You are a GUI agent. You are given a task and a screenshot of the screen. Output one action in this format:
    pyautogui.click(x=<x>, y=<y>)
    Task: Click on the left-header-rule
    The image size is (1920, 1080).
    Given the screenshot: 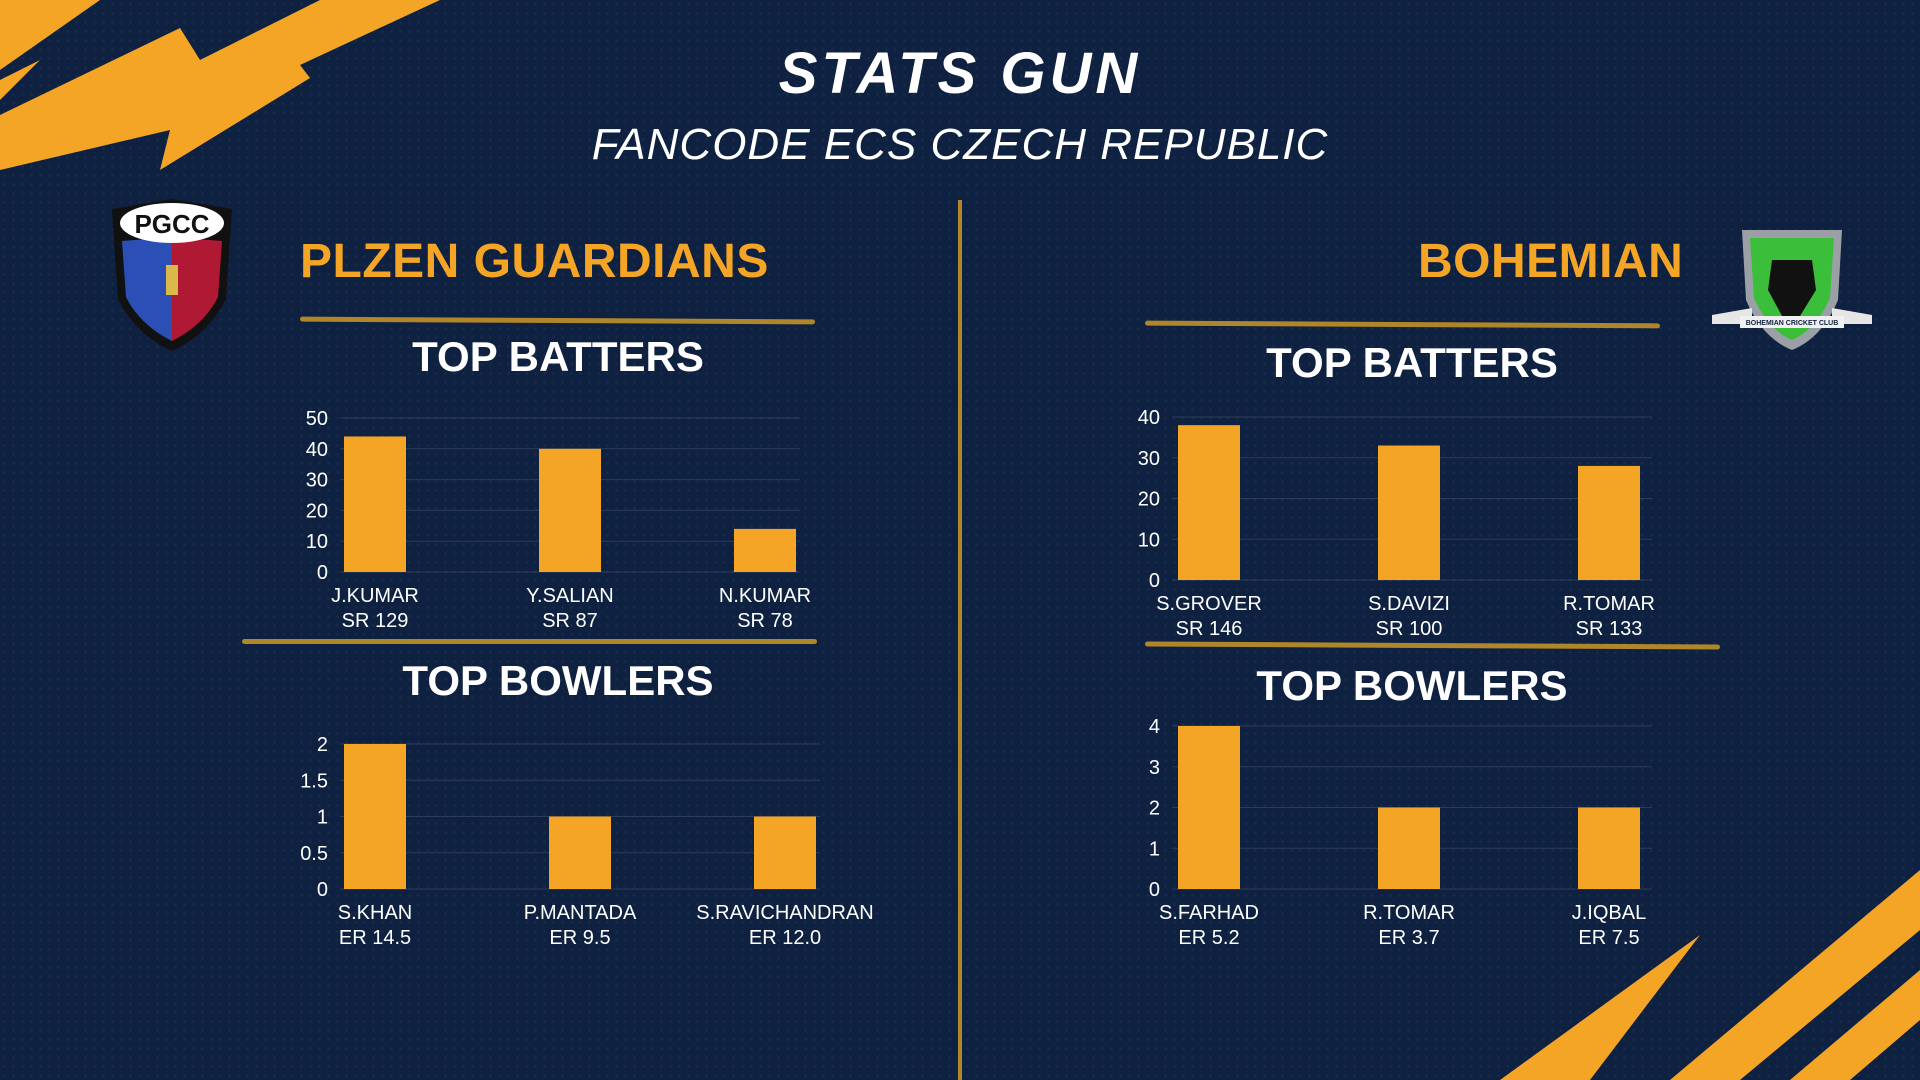 What is the action you would take?
    pyautogui.click(x=557, y=320)
    